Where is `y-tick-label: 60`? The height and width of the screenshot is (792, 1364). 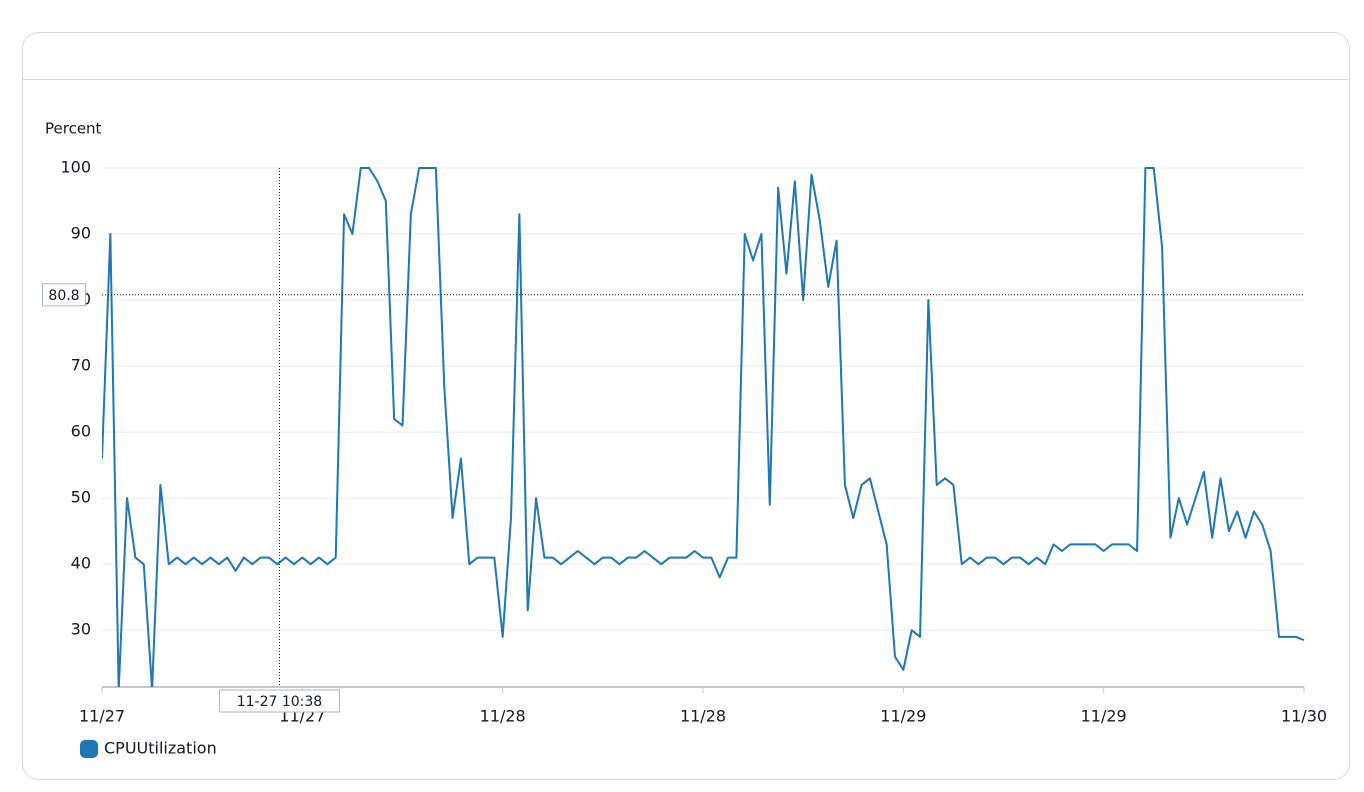
y-tick-label: 60 is located at coordinates (81, 431).